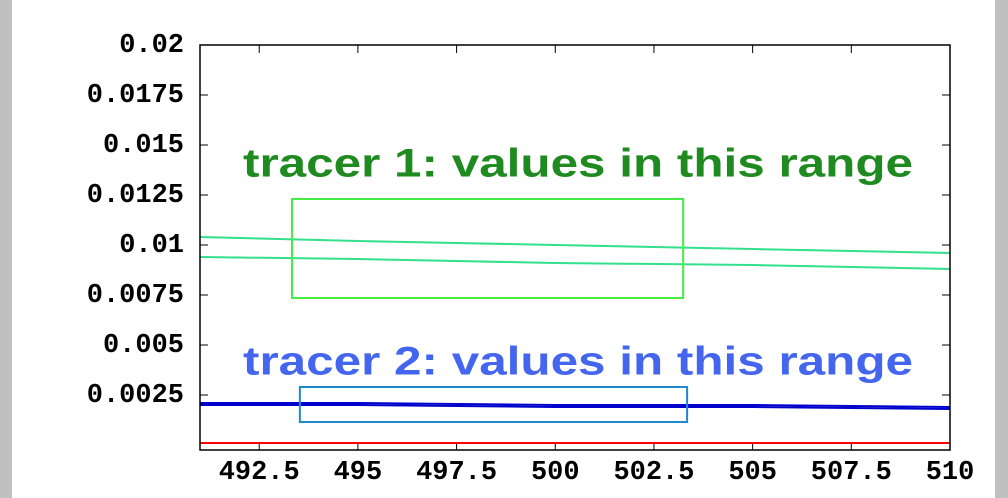  I want to click on x-tick-label: 492.5, so click(259, 473).